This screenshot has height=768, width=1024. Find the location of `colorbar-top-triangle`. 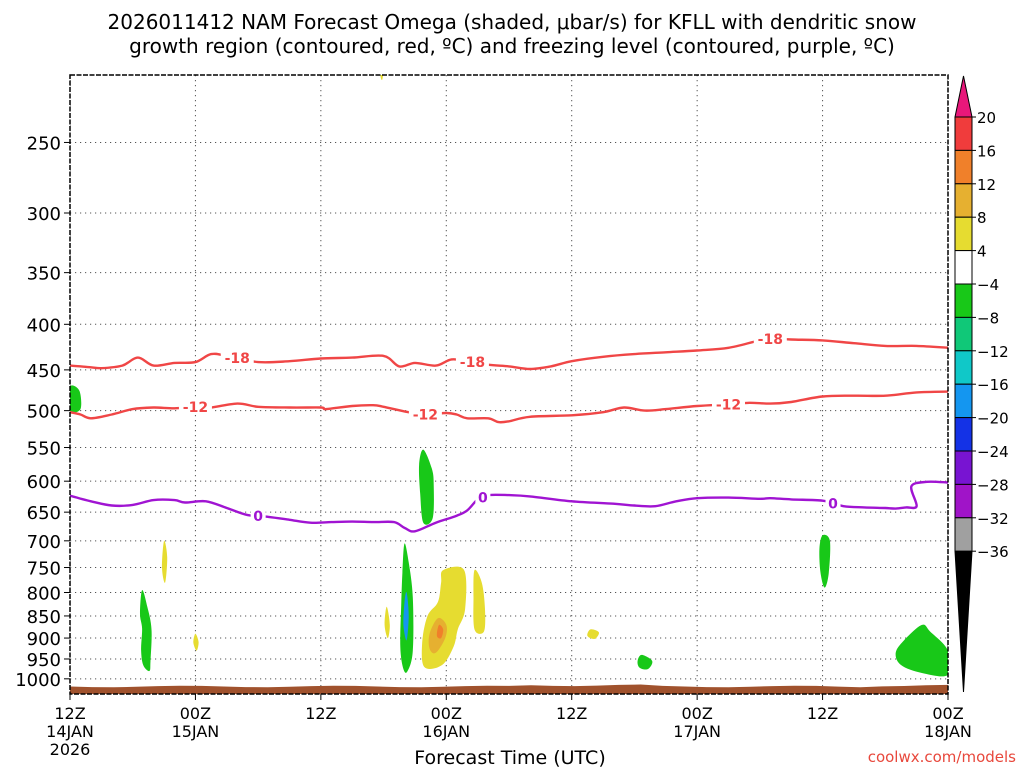

colorbar-top-triangle is located at coordinates (963, 96).